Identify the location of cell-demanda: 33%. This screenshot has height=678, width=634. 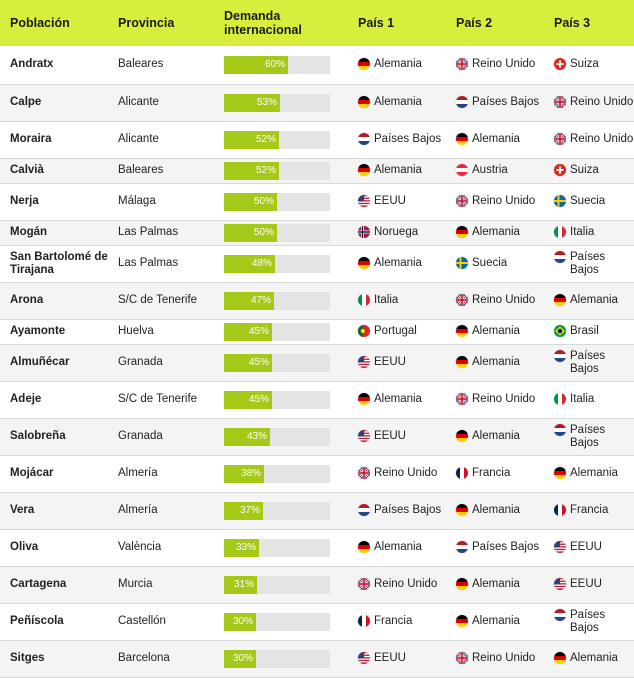
(281, 547).